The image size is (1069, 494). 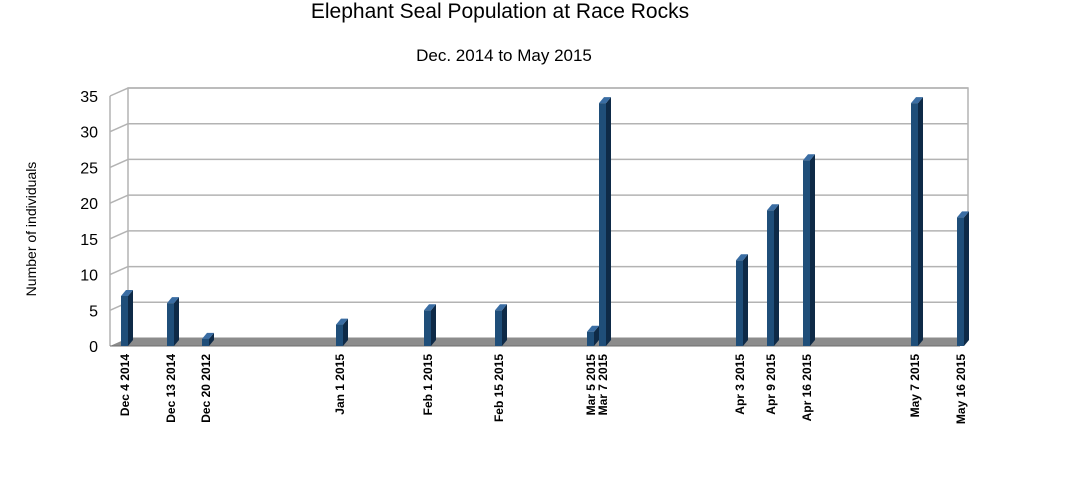 I want to click on y-tick-label: 5, so click(x=93, y=311).